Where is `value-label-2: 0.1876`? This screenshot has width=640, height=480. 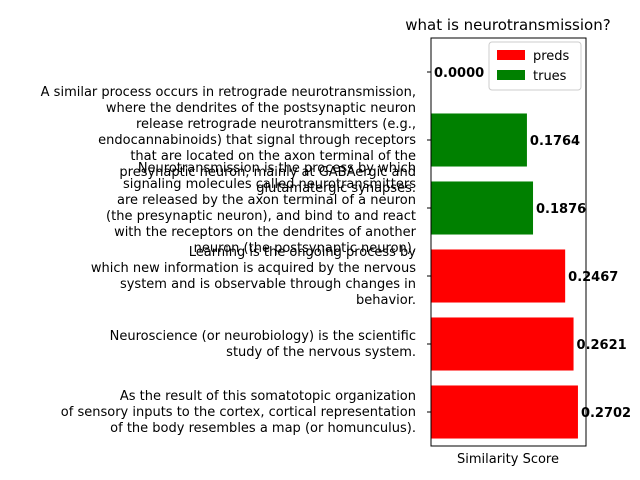 value-label-2: 0.1876 is located at coordinates (561, 209).